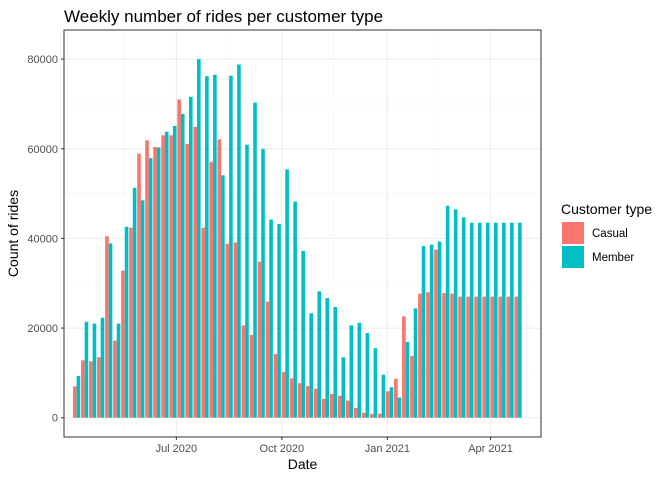  I want to click on legend-label-member: Member, so click(613, 258).